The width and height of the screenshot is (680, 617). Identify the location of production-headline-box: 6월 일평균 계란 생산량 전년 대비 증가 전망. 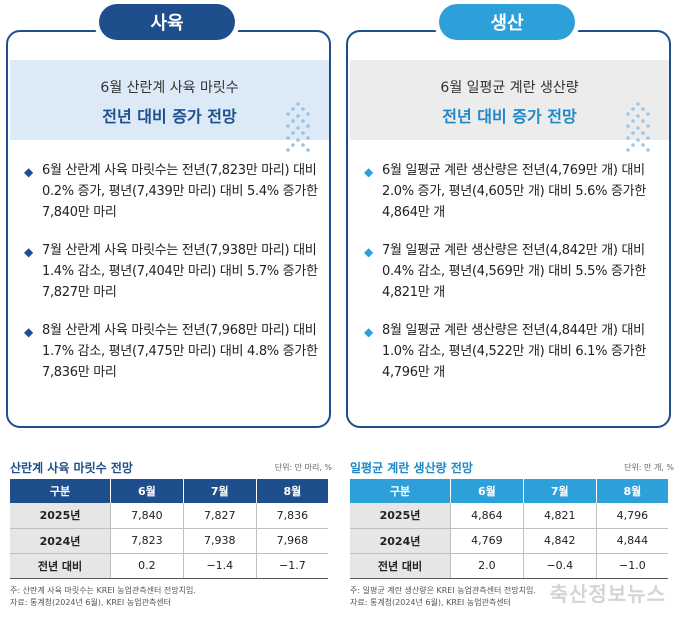
(509, 106).